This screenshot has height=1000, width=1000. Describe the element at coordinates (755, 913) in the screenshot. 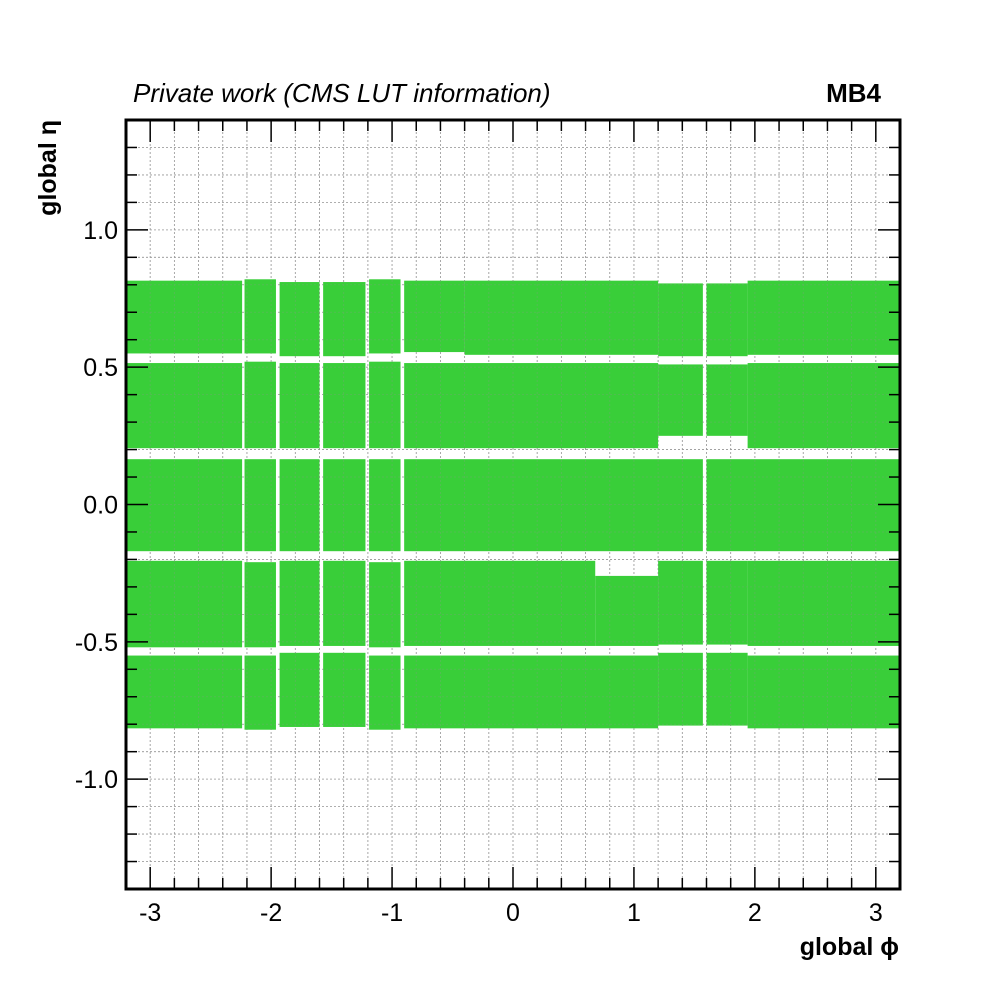

I see `x-tick-label: 2` at that location.